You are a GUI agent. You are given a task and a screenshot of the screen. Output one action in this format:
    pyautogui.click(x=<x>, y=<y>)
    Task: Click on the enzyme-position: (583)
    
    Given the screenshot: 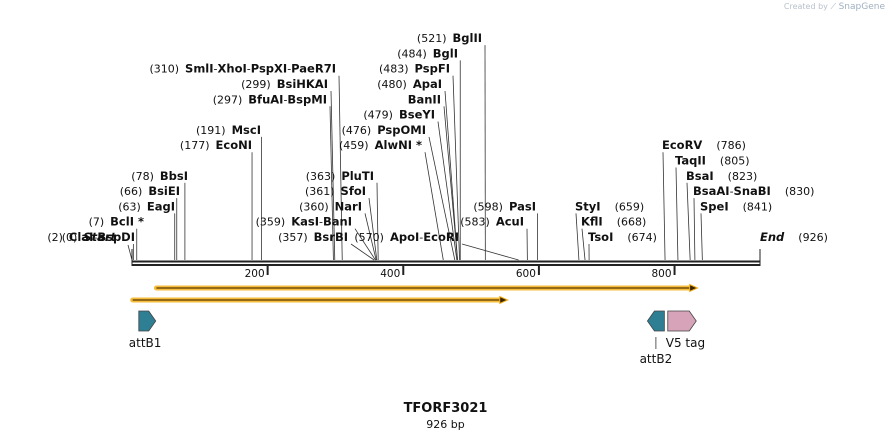 What is the action you would take?
    pyautogui.click(x=475, y=222)
    